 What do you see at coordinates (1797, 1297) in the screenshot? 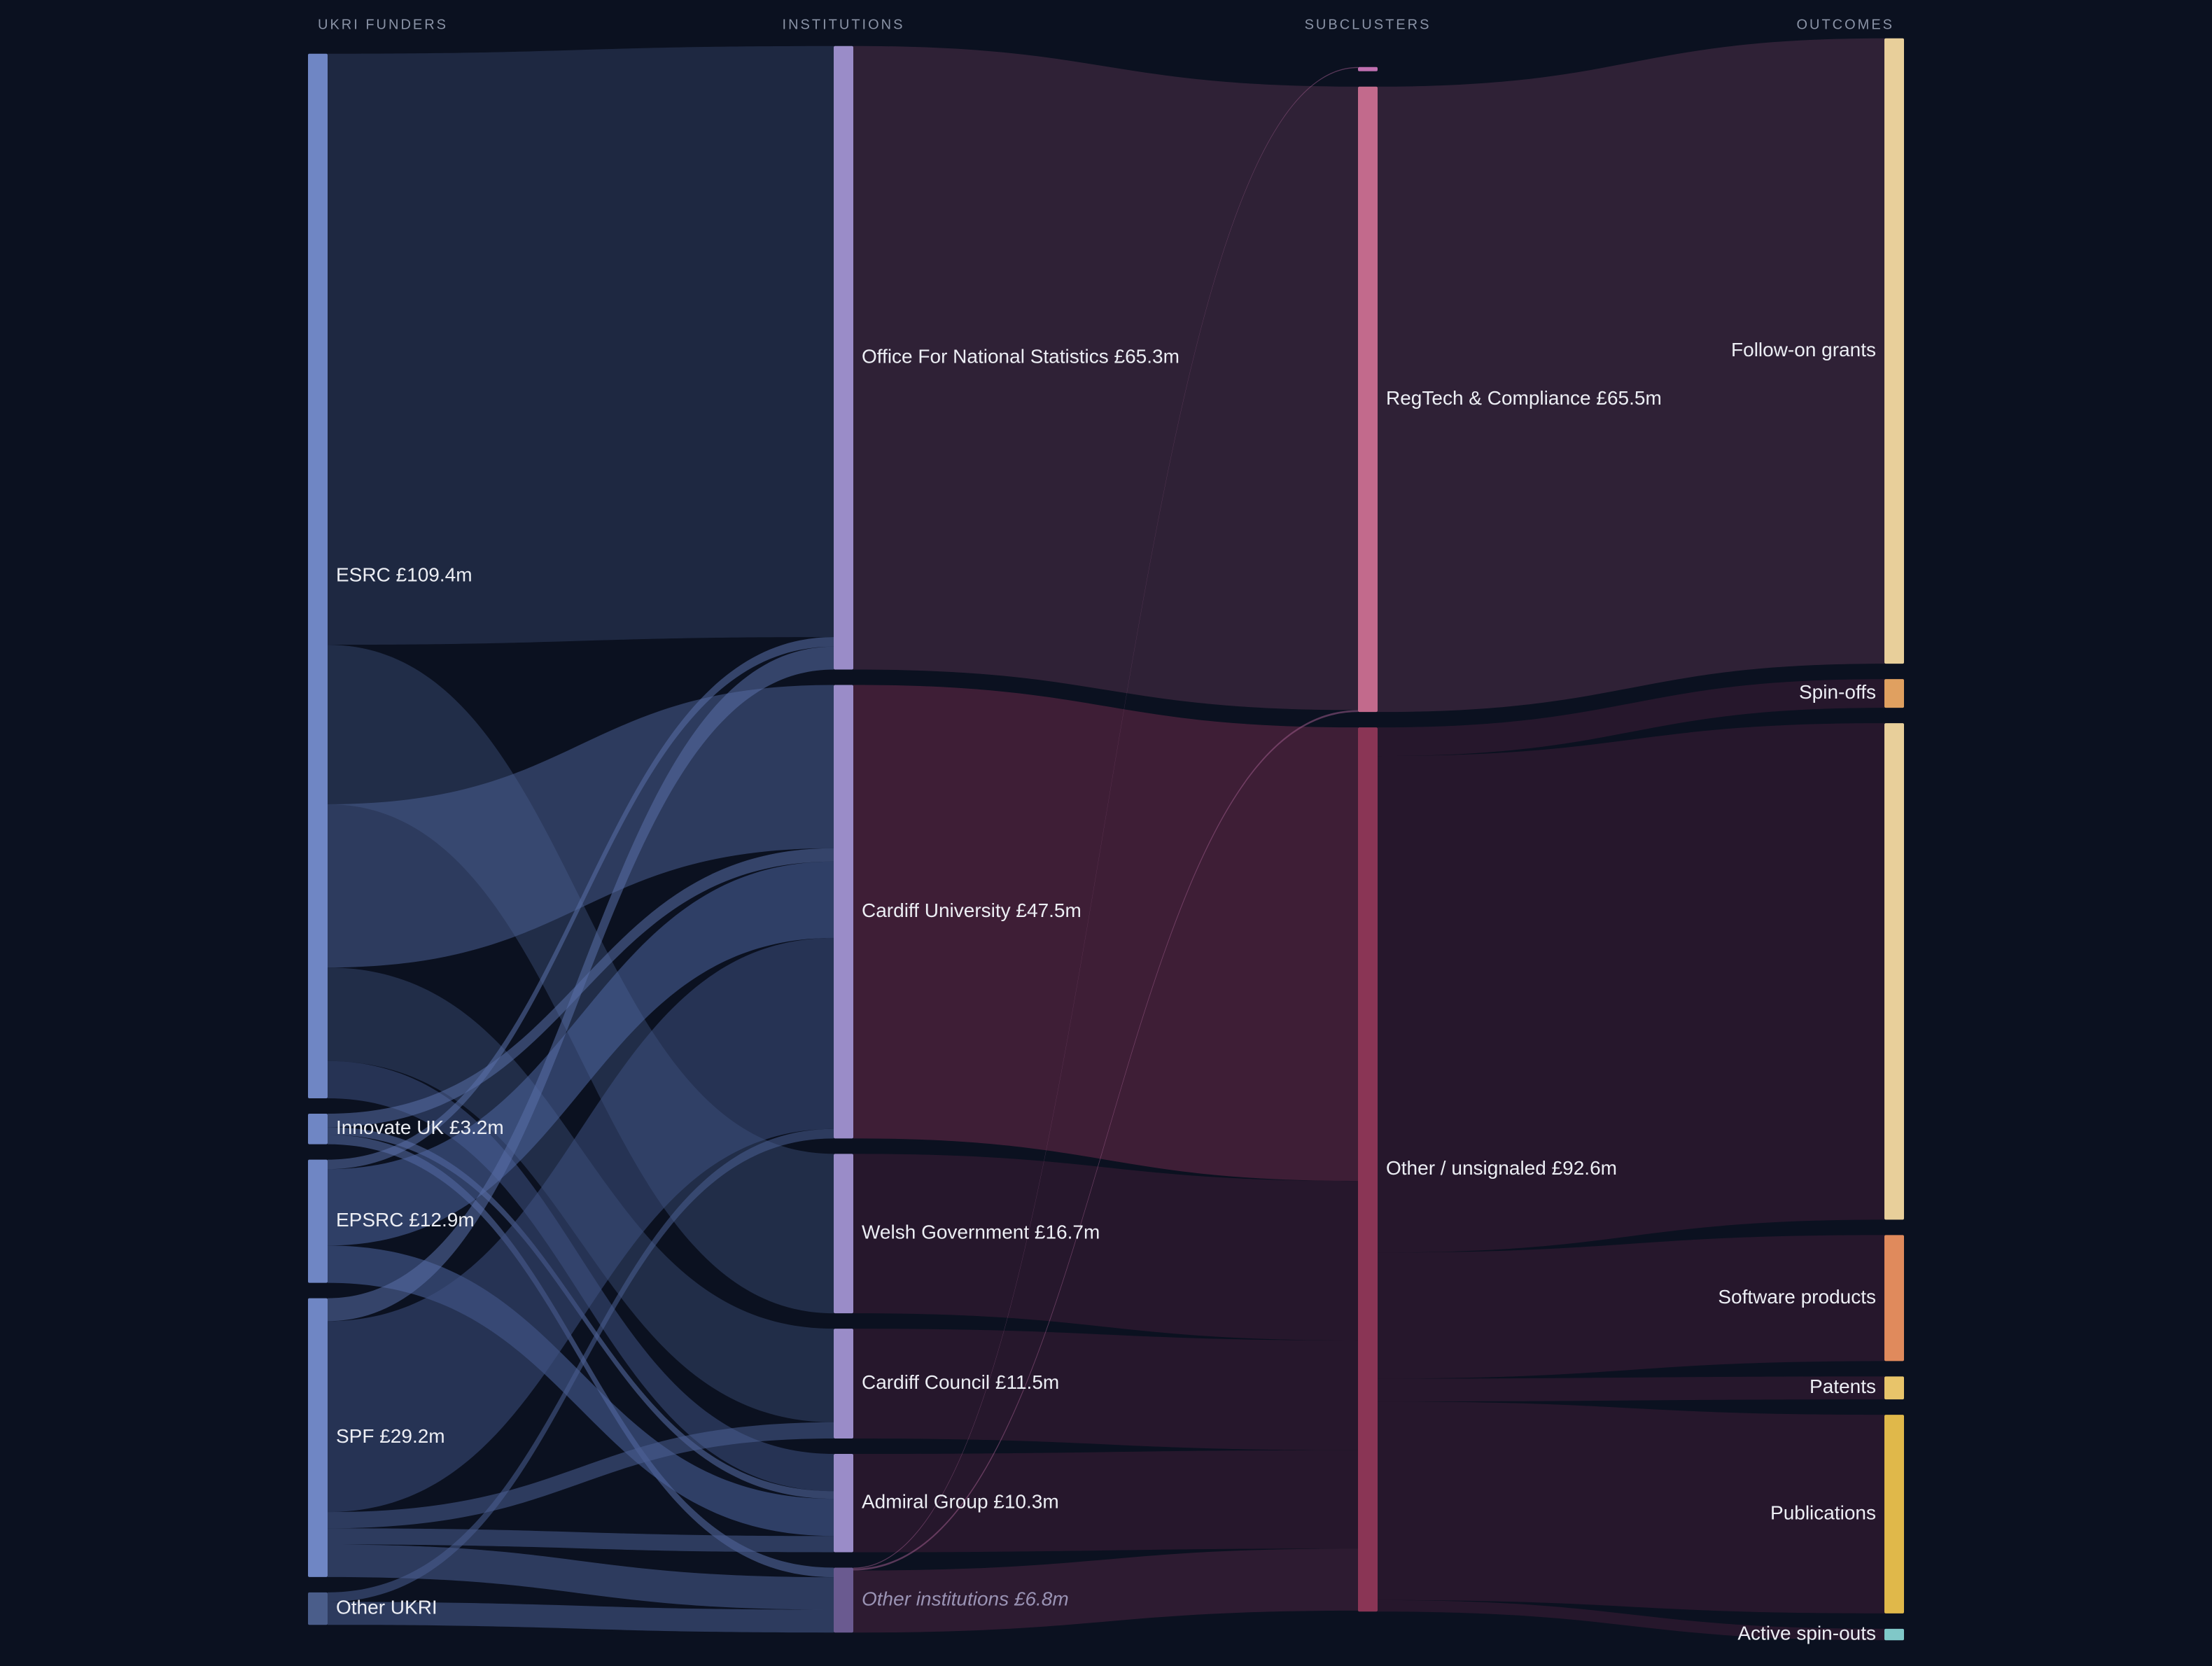
I see `node-label: Software products` at bounding box center [1797, 1297].